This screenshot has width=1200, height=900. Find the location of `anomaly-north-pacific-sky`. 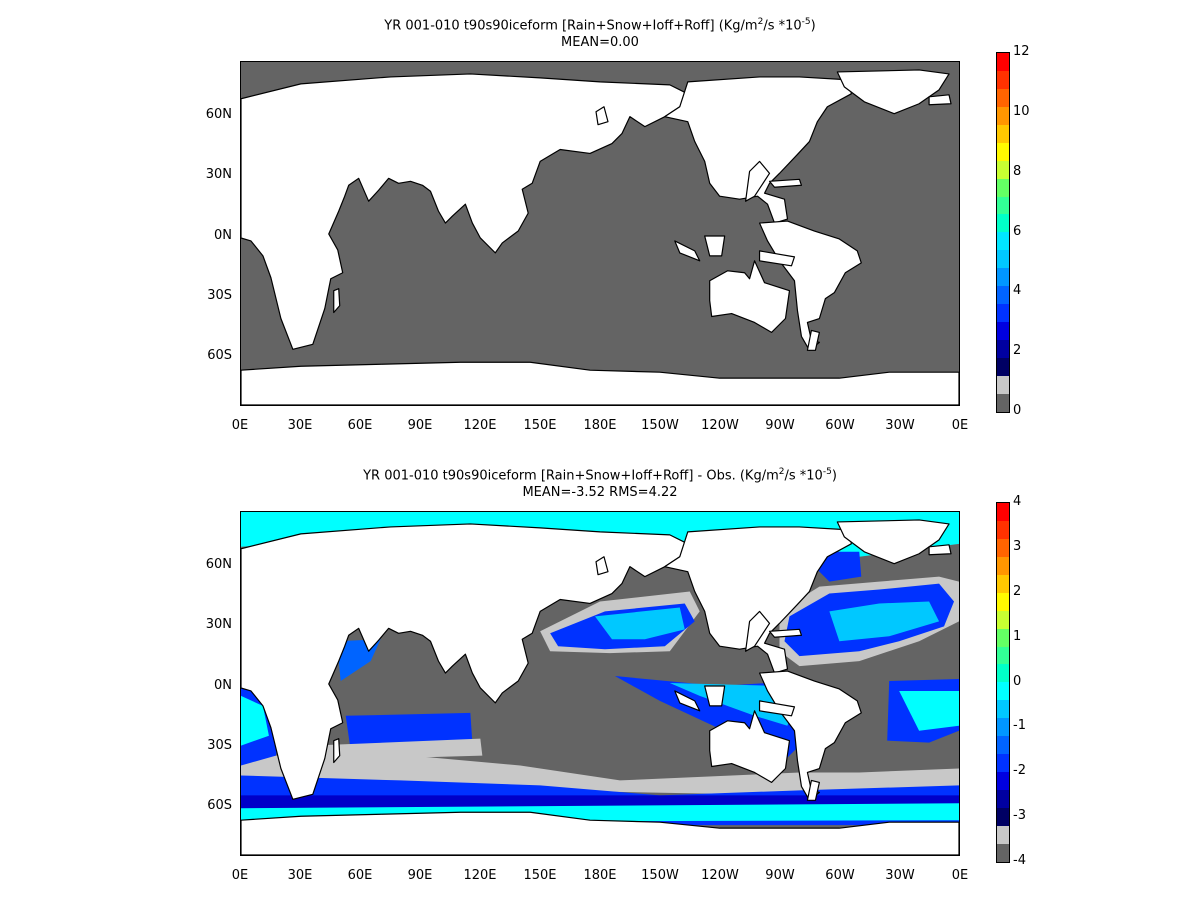

anomaly-north-pacific-sky is located at coordinates (640, 623).